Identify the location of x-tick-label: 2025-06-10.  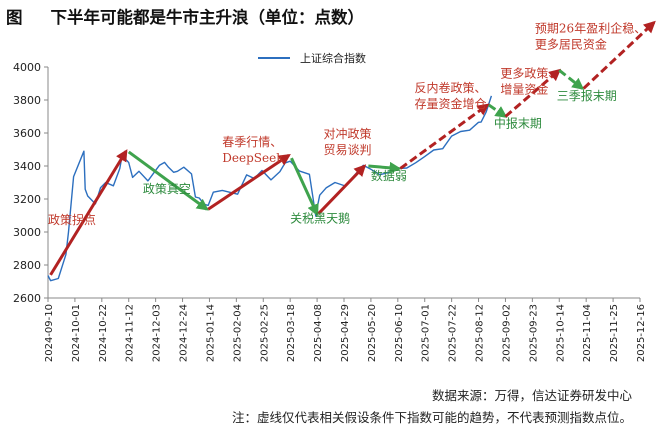
(399, 333).